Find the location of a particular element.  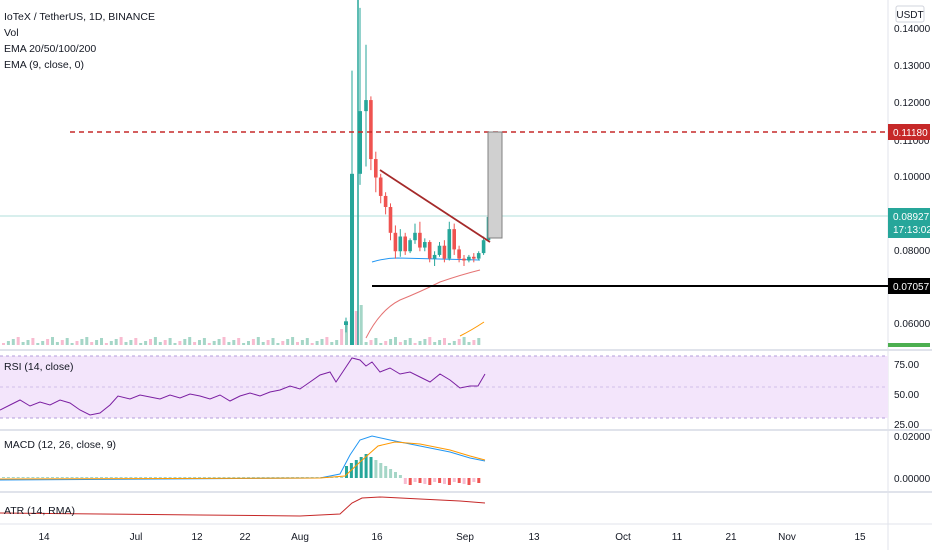

price-tick: 0.08000 is located at coordinates (912, 251).